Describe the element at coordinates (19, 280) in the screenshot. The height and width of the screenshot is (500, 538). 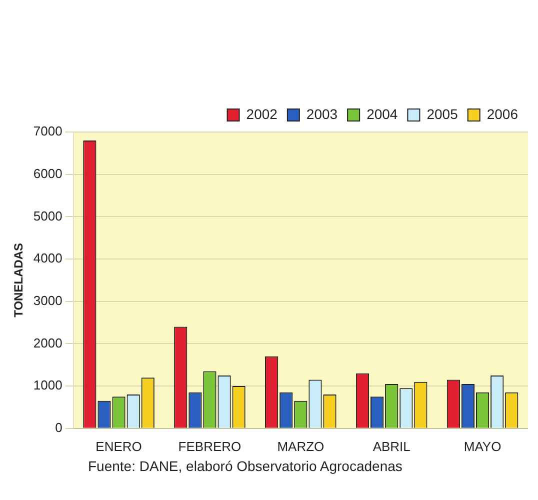
I see `y-axis-title: TONELADAS` at that location.